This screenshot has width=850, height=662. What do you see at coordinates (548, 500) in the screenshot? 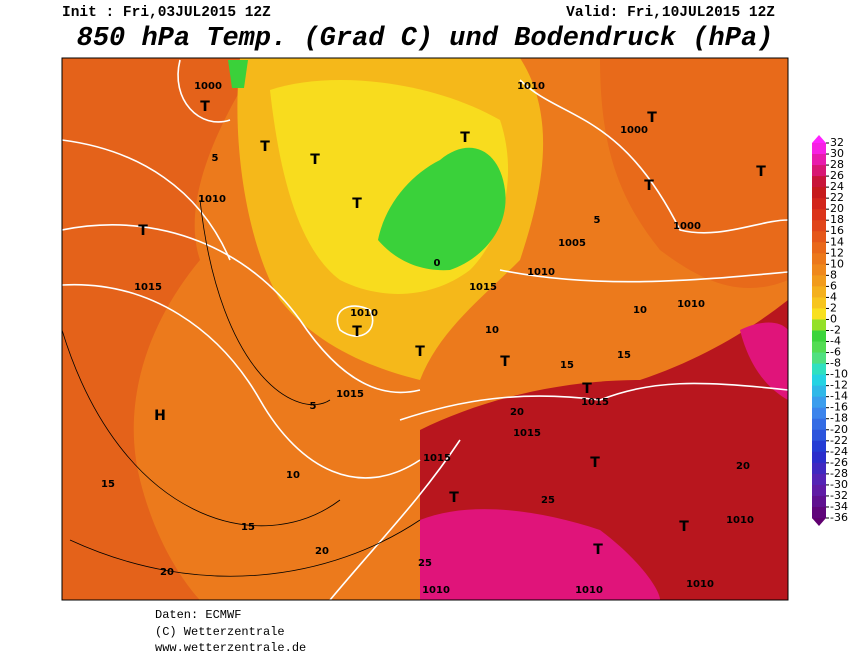
I see `contour-label: 25` at bounding box center [548, 500].